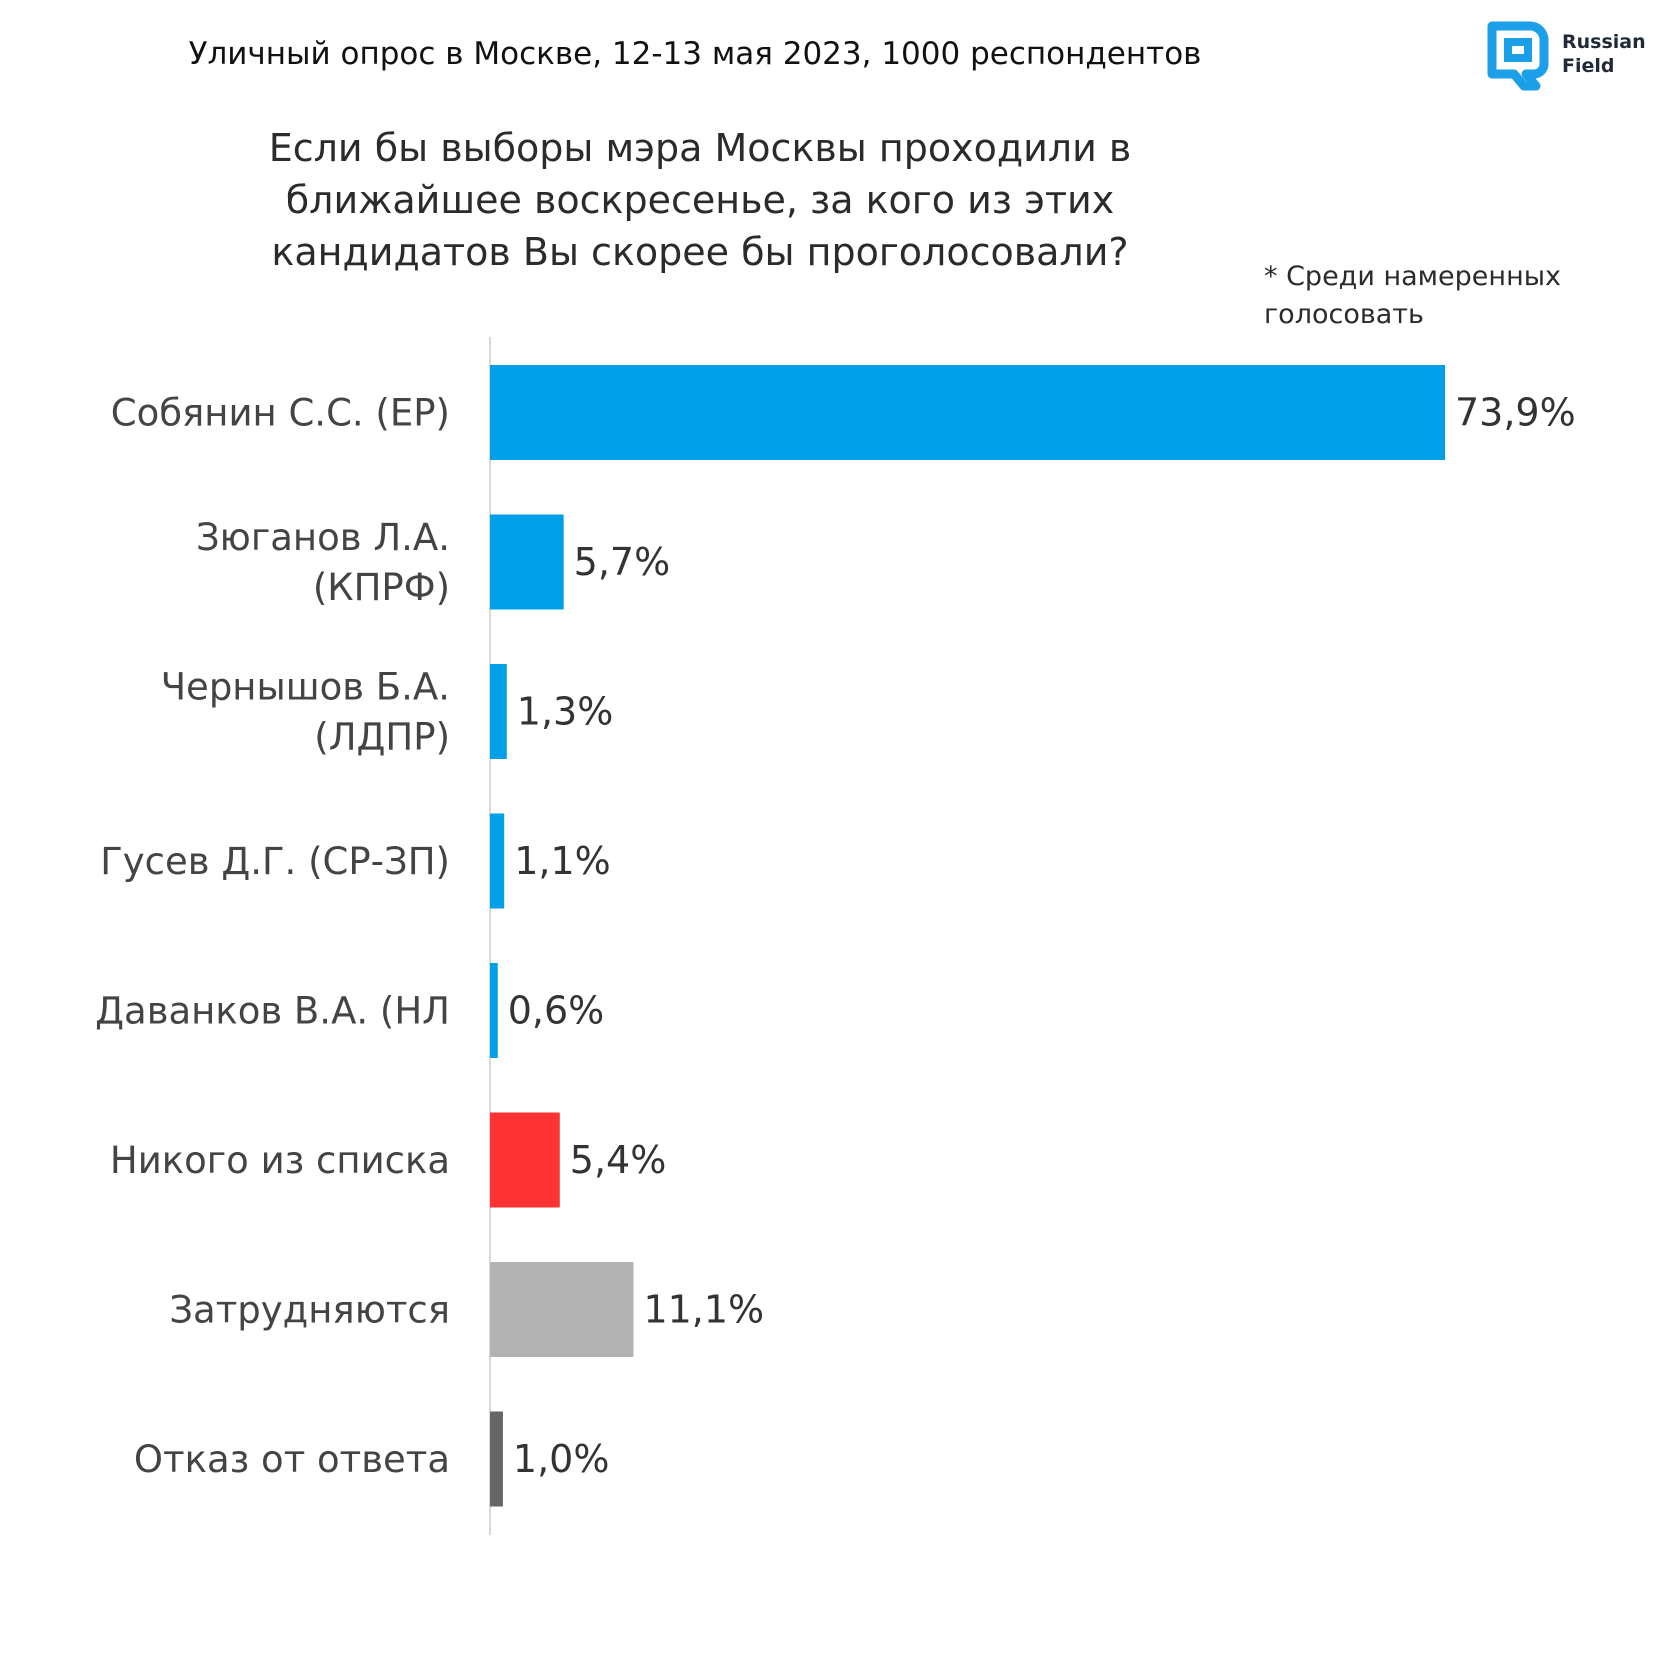 The width and height of the screenshot is (1680, 1680). I want to click on category-label-7-0: Отказ от ответа, so click(292, 1459).